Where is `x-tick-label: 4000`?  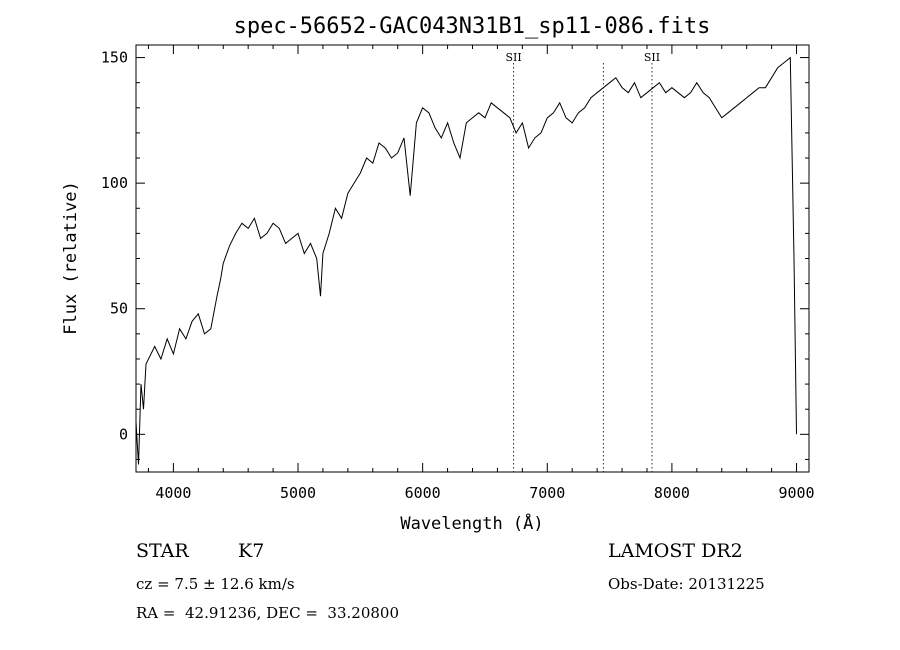
x-tick-label: 4000 is located at coordinates (173, 493).